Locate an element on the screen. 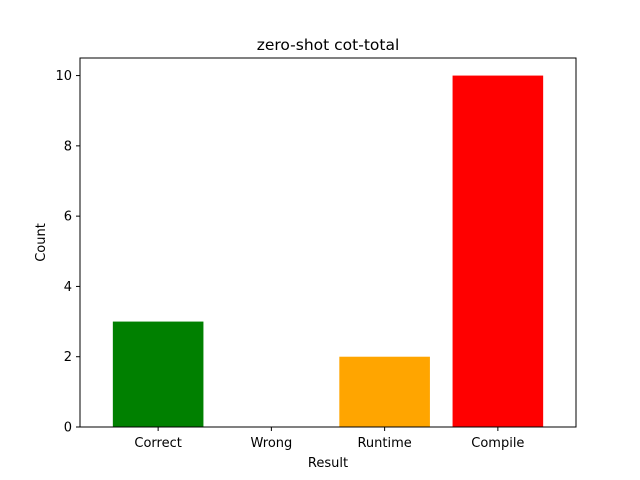 The image size is (640, 480). x-axis-label: Result is located at coordinates (328, 463).